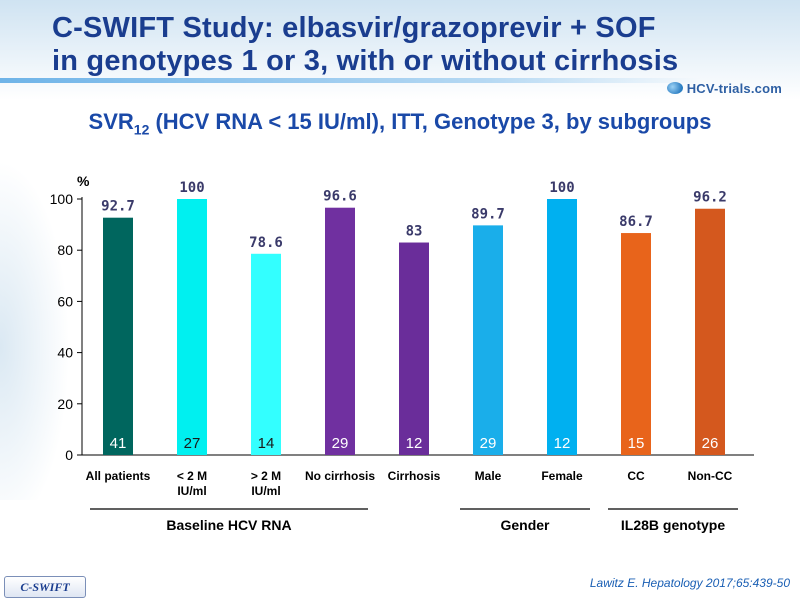 The image size is (800, 600). I want to click on bar-count-label: 27, so click(192, 443).